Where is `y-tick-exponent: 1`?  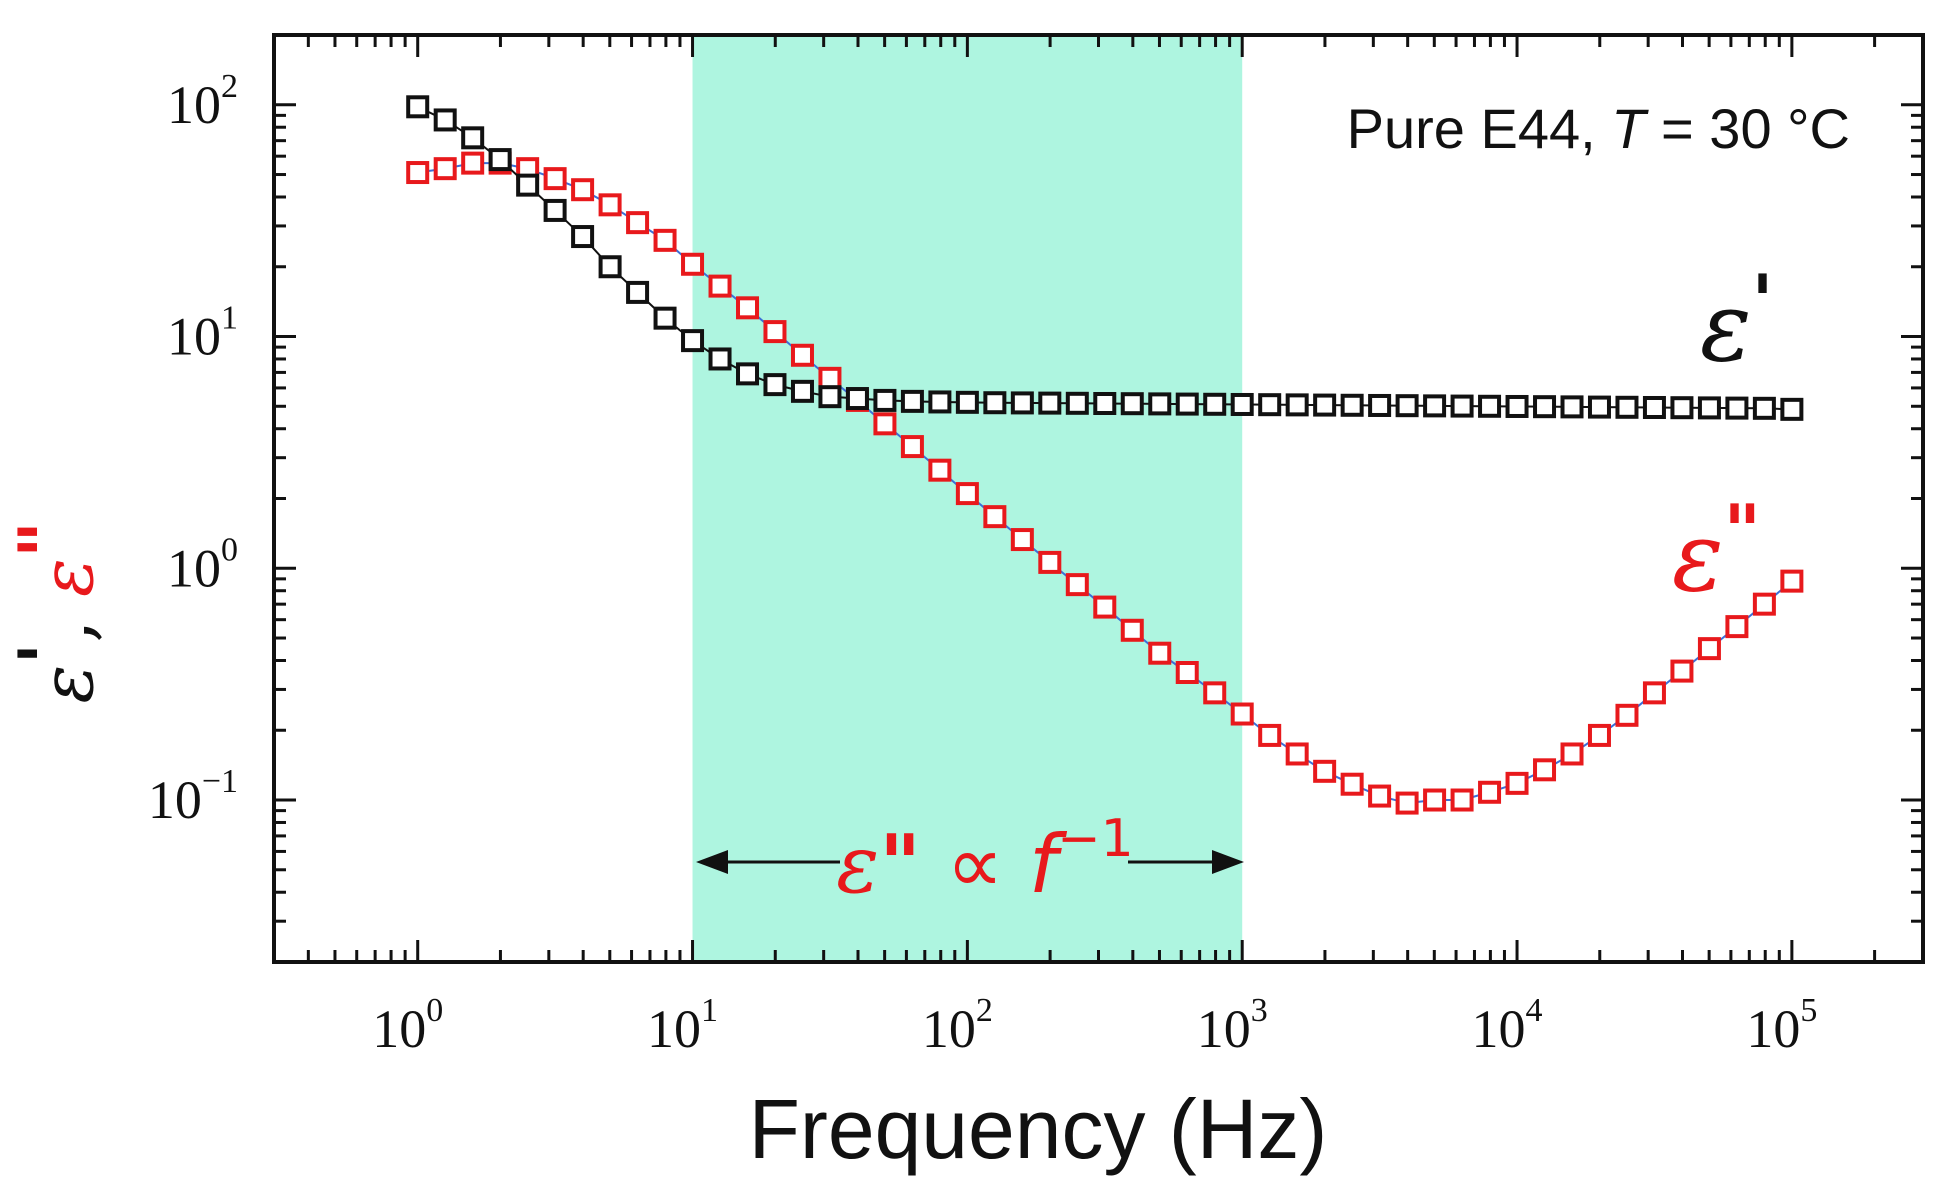 y-tick-exponent: 1 is located at coordinates (229, 318).